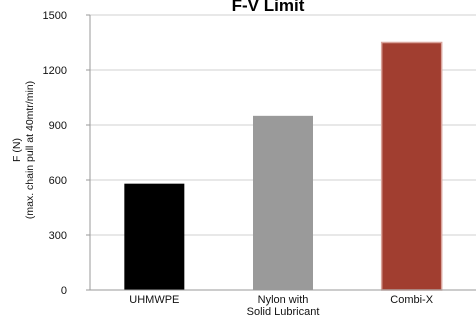  I want to click on x-category-label: UHMWPE, so click(154, 300).